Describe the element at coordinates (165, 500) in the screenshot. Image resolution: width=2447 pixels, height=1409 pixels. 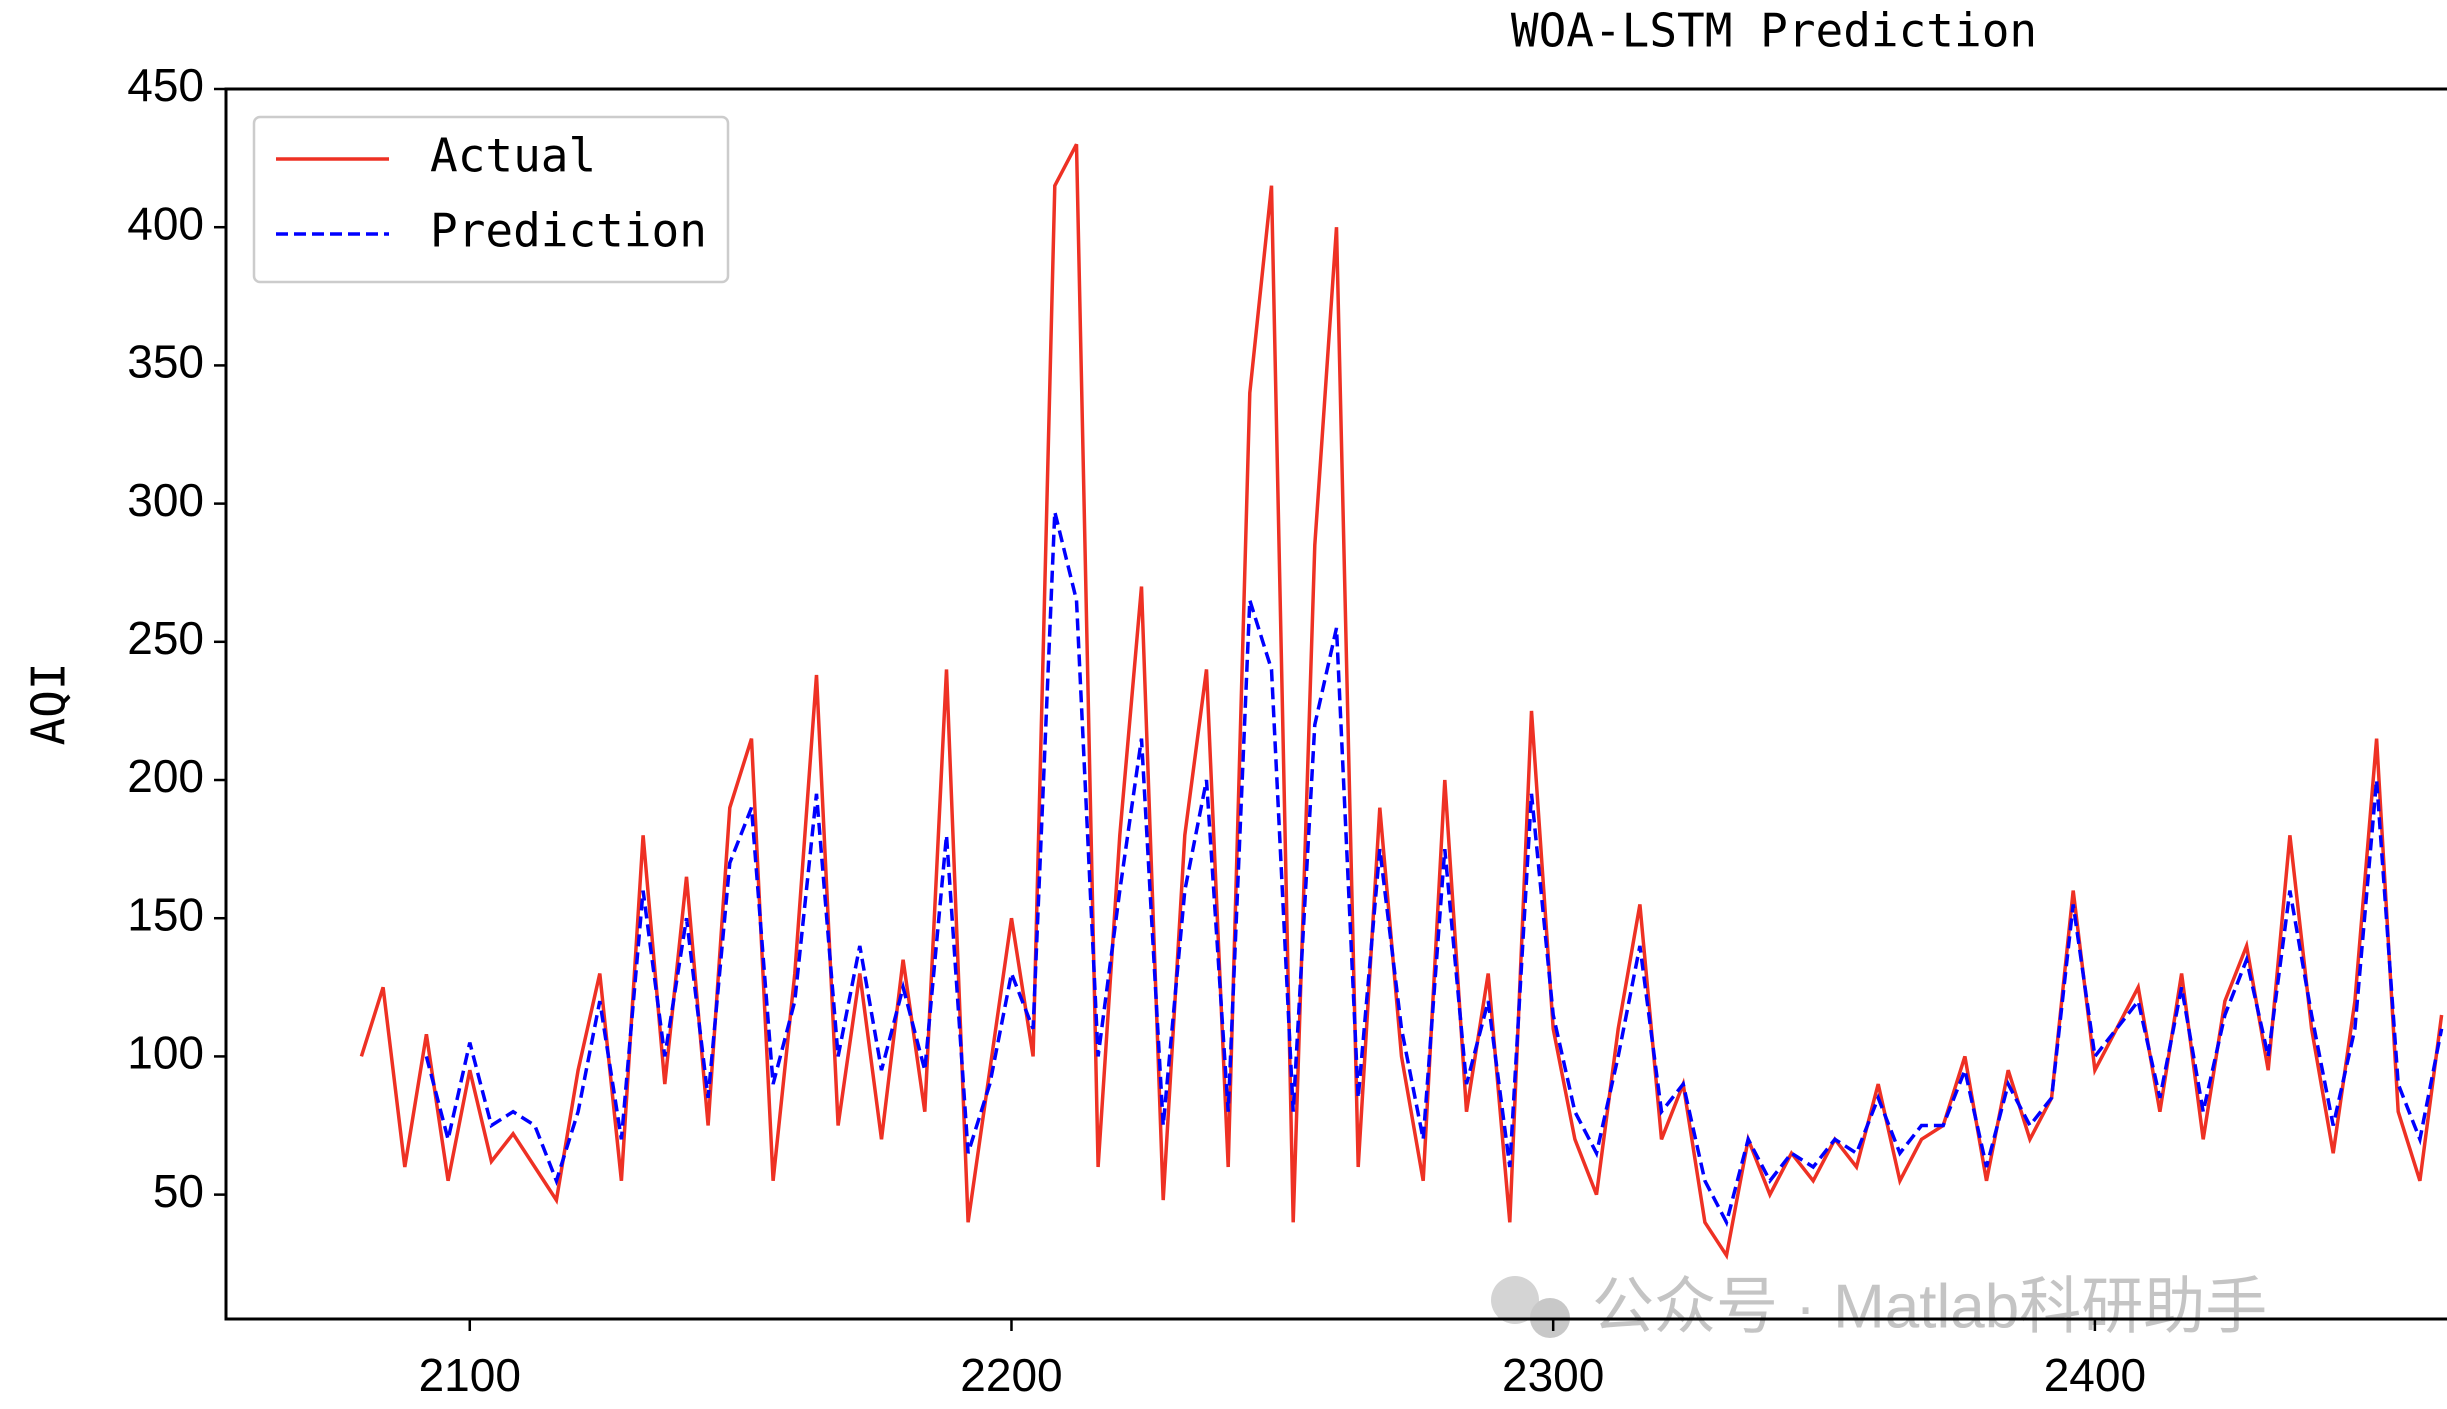
I see `y-tick-label: 300` at that location.